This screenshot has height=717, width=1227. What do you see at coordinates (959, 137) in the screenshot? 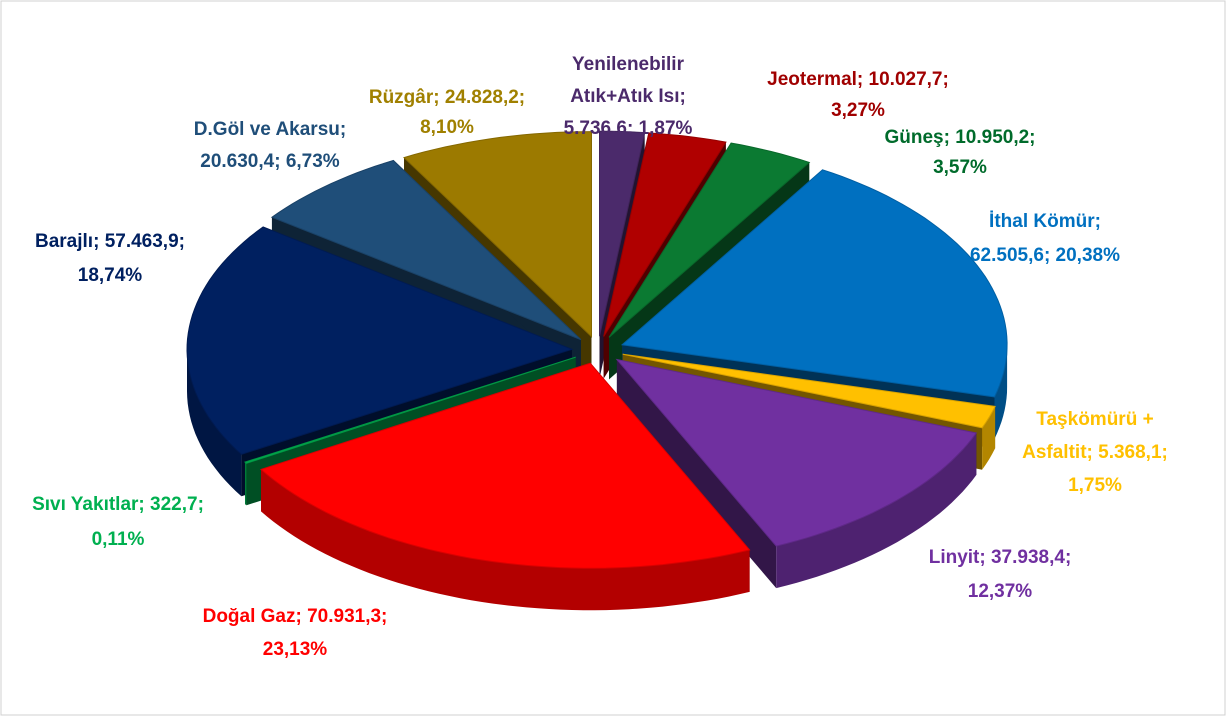
I see `data-label: Güneş; 10.950,2;` at bounding box center [959, 137].